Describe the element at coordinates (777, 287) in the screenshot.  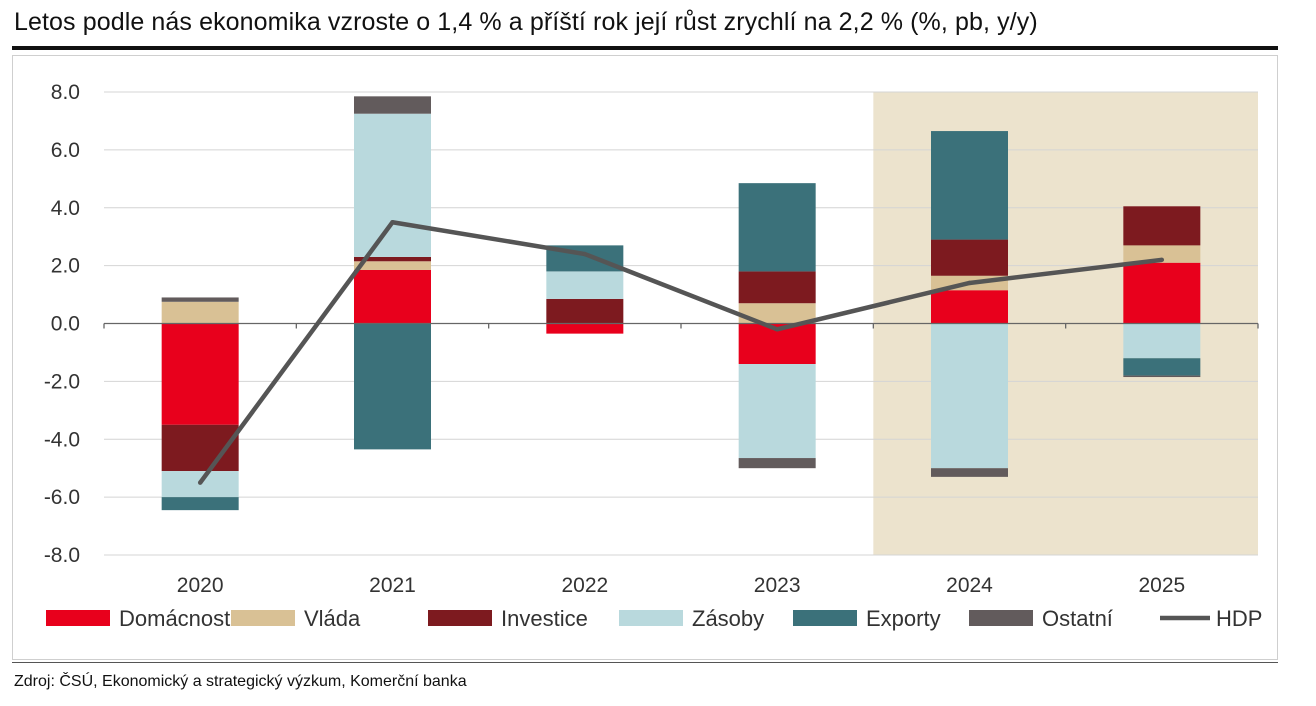
I see `bar-segment-investice-2023` at that location.